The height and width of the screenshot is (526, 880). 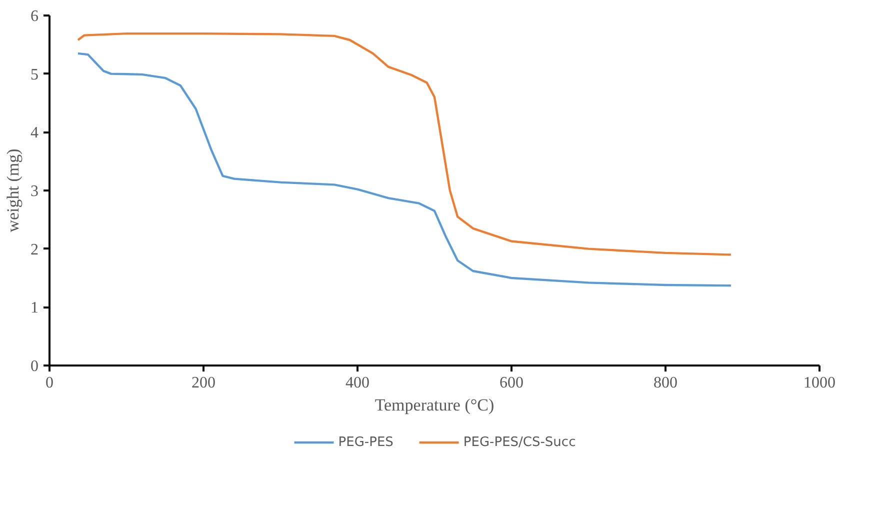 What do you see at coordinates (34, 75) in the screenshot?
I see `y-tick-label: 5` at bounding box center [34, 75].